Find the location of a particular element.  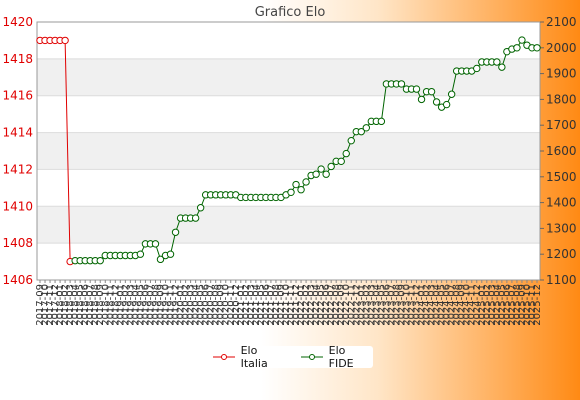

x-tick-label: 2018-11 is located at coordinates (110, 305).